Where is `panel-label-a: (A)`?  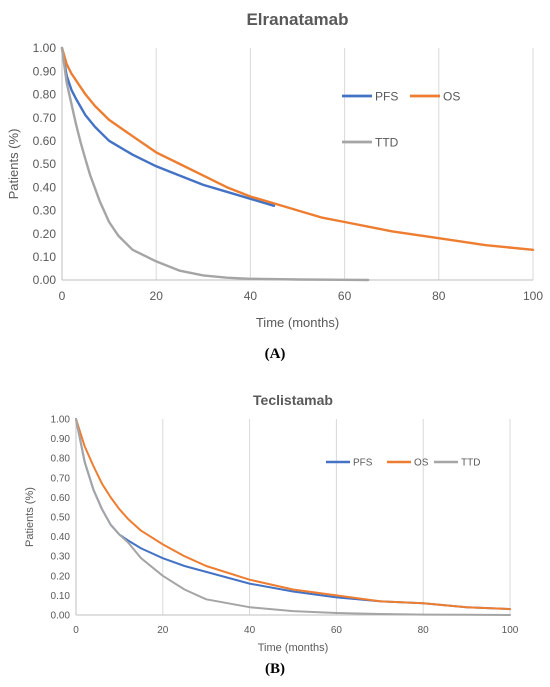 panel-label-a: (A) is located at coordinates (275, 354).